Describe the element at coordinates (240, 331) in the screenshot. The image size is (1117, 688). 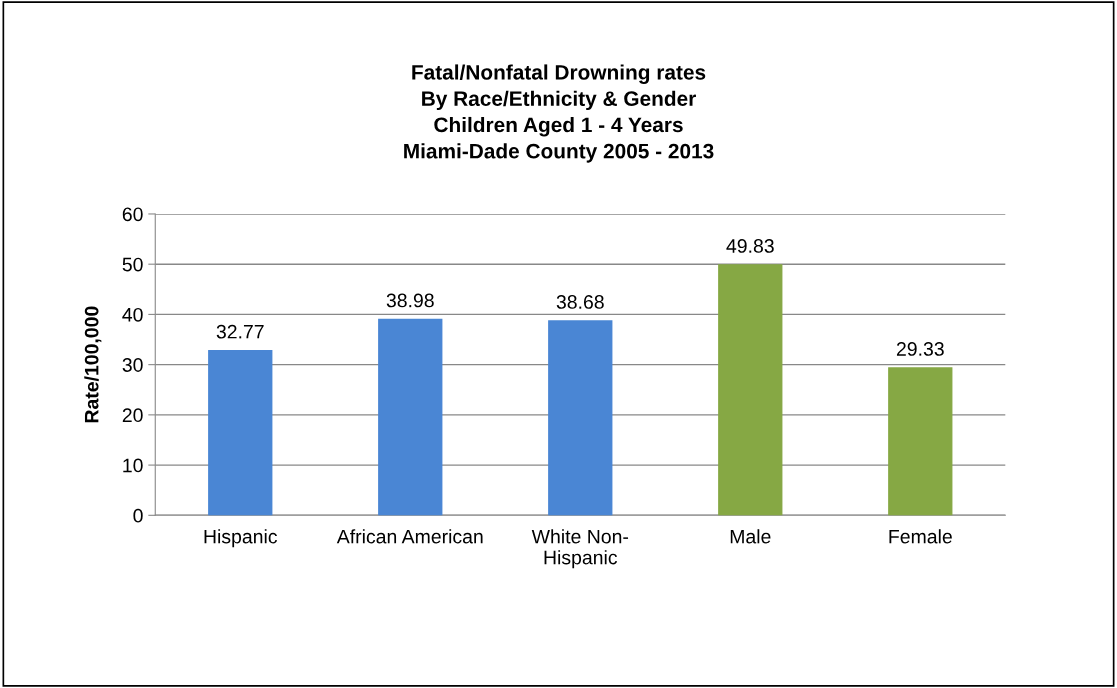
I see `data-label: 32.77` at that location.